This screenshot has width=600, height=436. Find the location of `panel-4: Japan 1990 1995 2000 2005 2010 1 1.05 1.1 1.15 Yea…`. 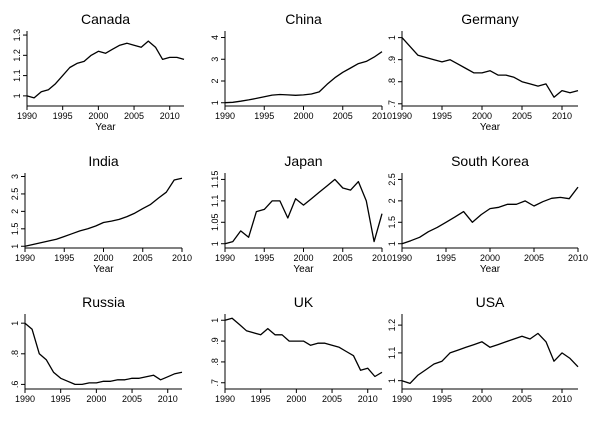

panel-4: Japan 1990 1995 2000 2005 2010 1 1.05 1.1 1.15 Yea… is located at coordinates (301, 214).